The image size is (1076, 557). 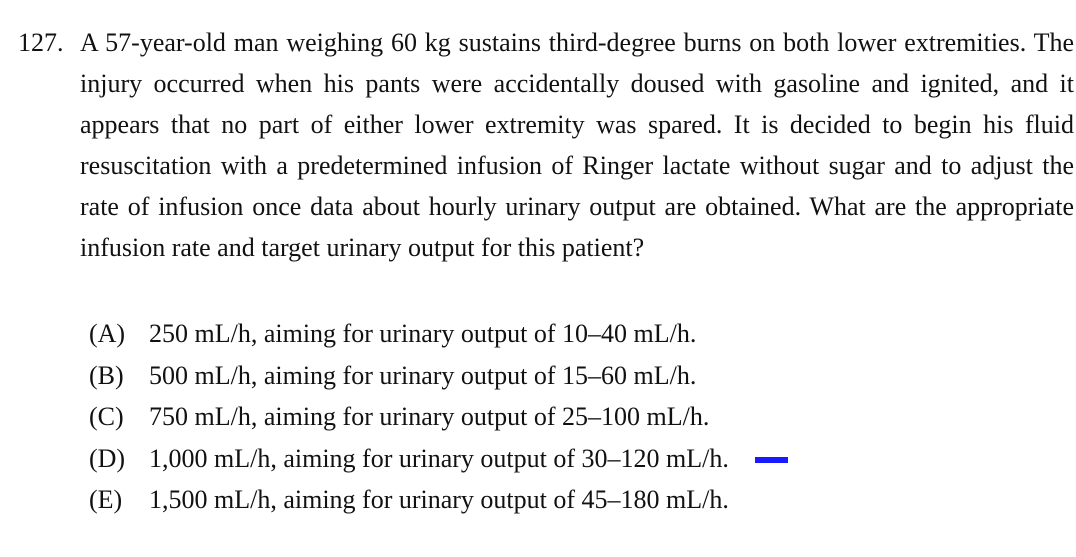 I want to click on option-letter: (E), so click(x=106, y=499).